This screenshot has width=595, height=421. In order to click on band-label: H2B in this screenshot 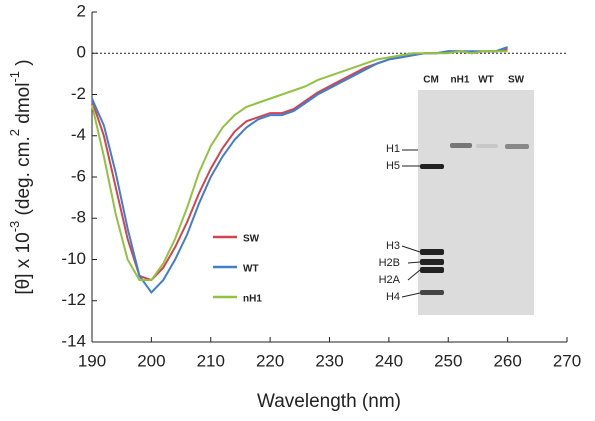, I will do `click(389, 263)`.